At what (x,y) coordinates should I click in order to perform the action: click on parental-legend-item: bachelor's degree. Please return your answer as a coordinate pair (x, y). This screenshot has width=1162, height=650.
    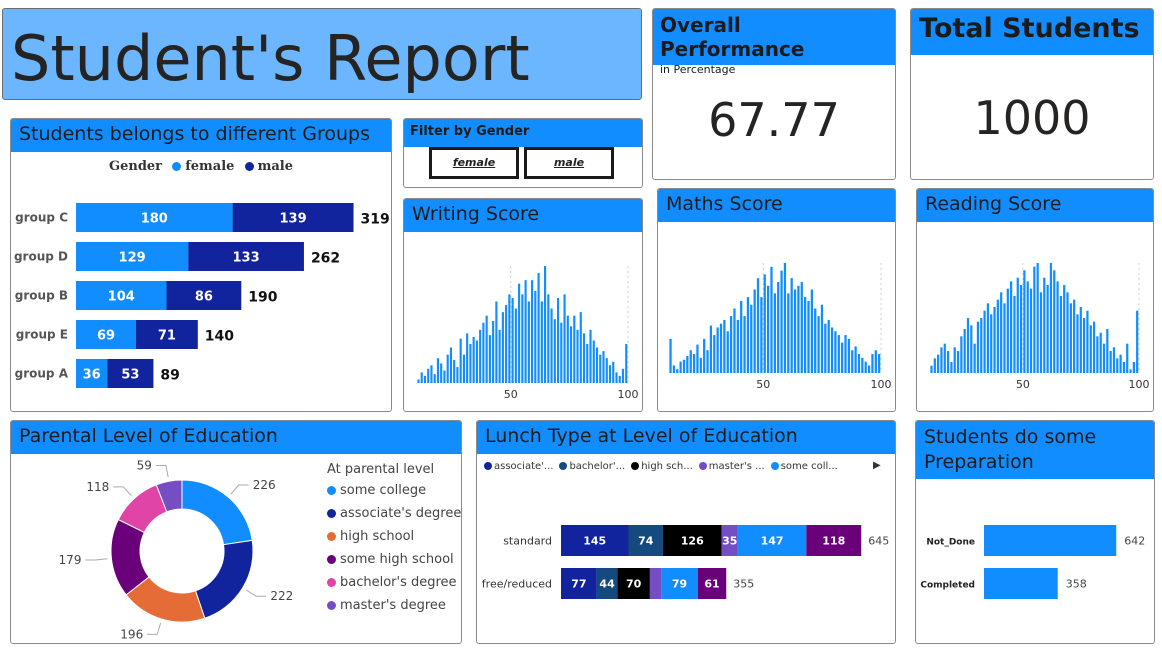
    Looking at the image, I should click on (394, 582).